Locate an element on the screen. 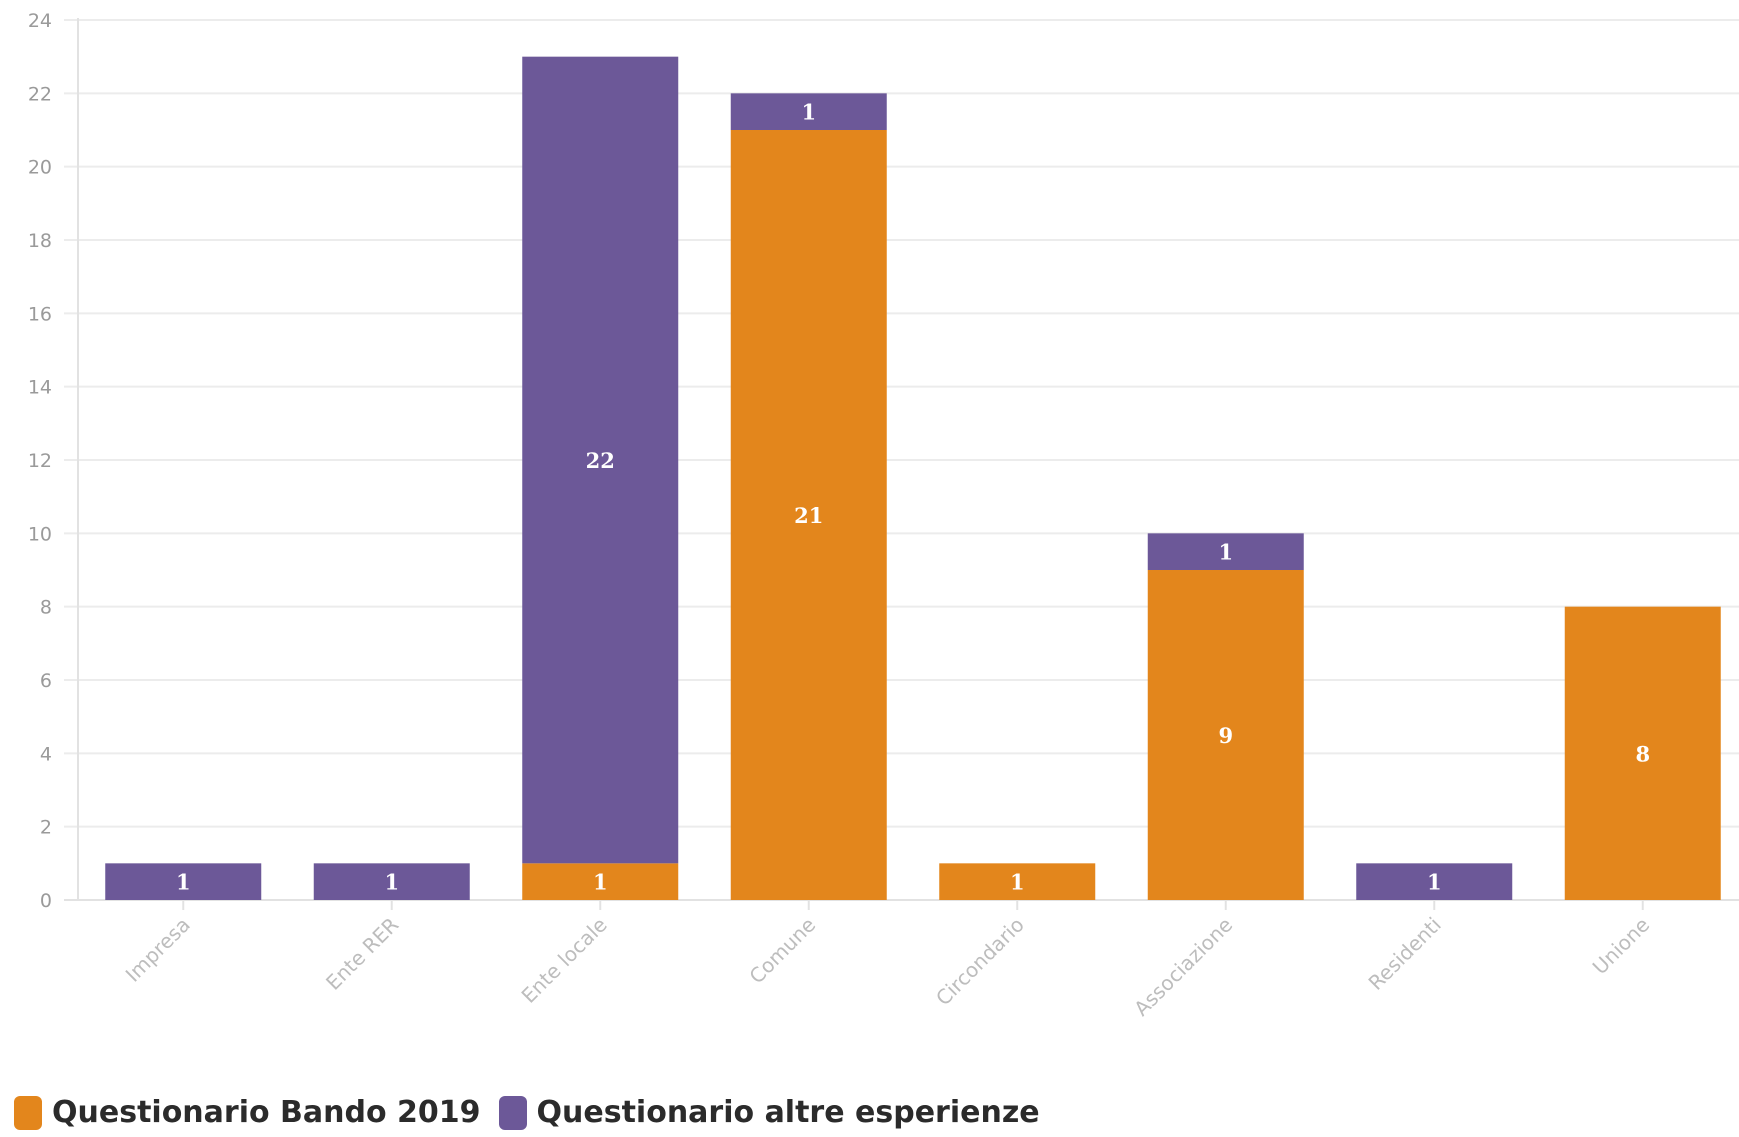 The width and height of the screenshot is (1739, 1137). bar-label-residenti-series-1: 1 is located at coordinates (1434, 882).